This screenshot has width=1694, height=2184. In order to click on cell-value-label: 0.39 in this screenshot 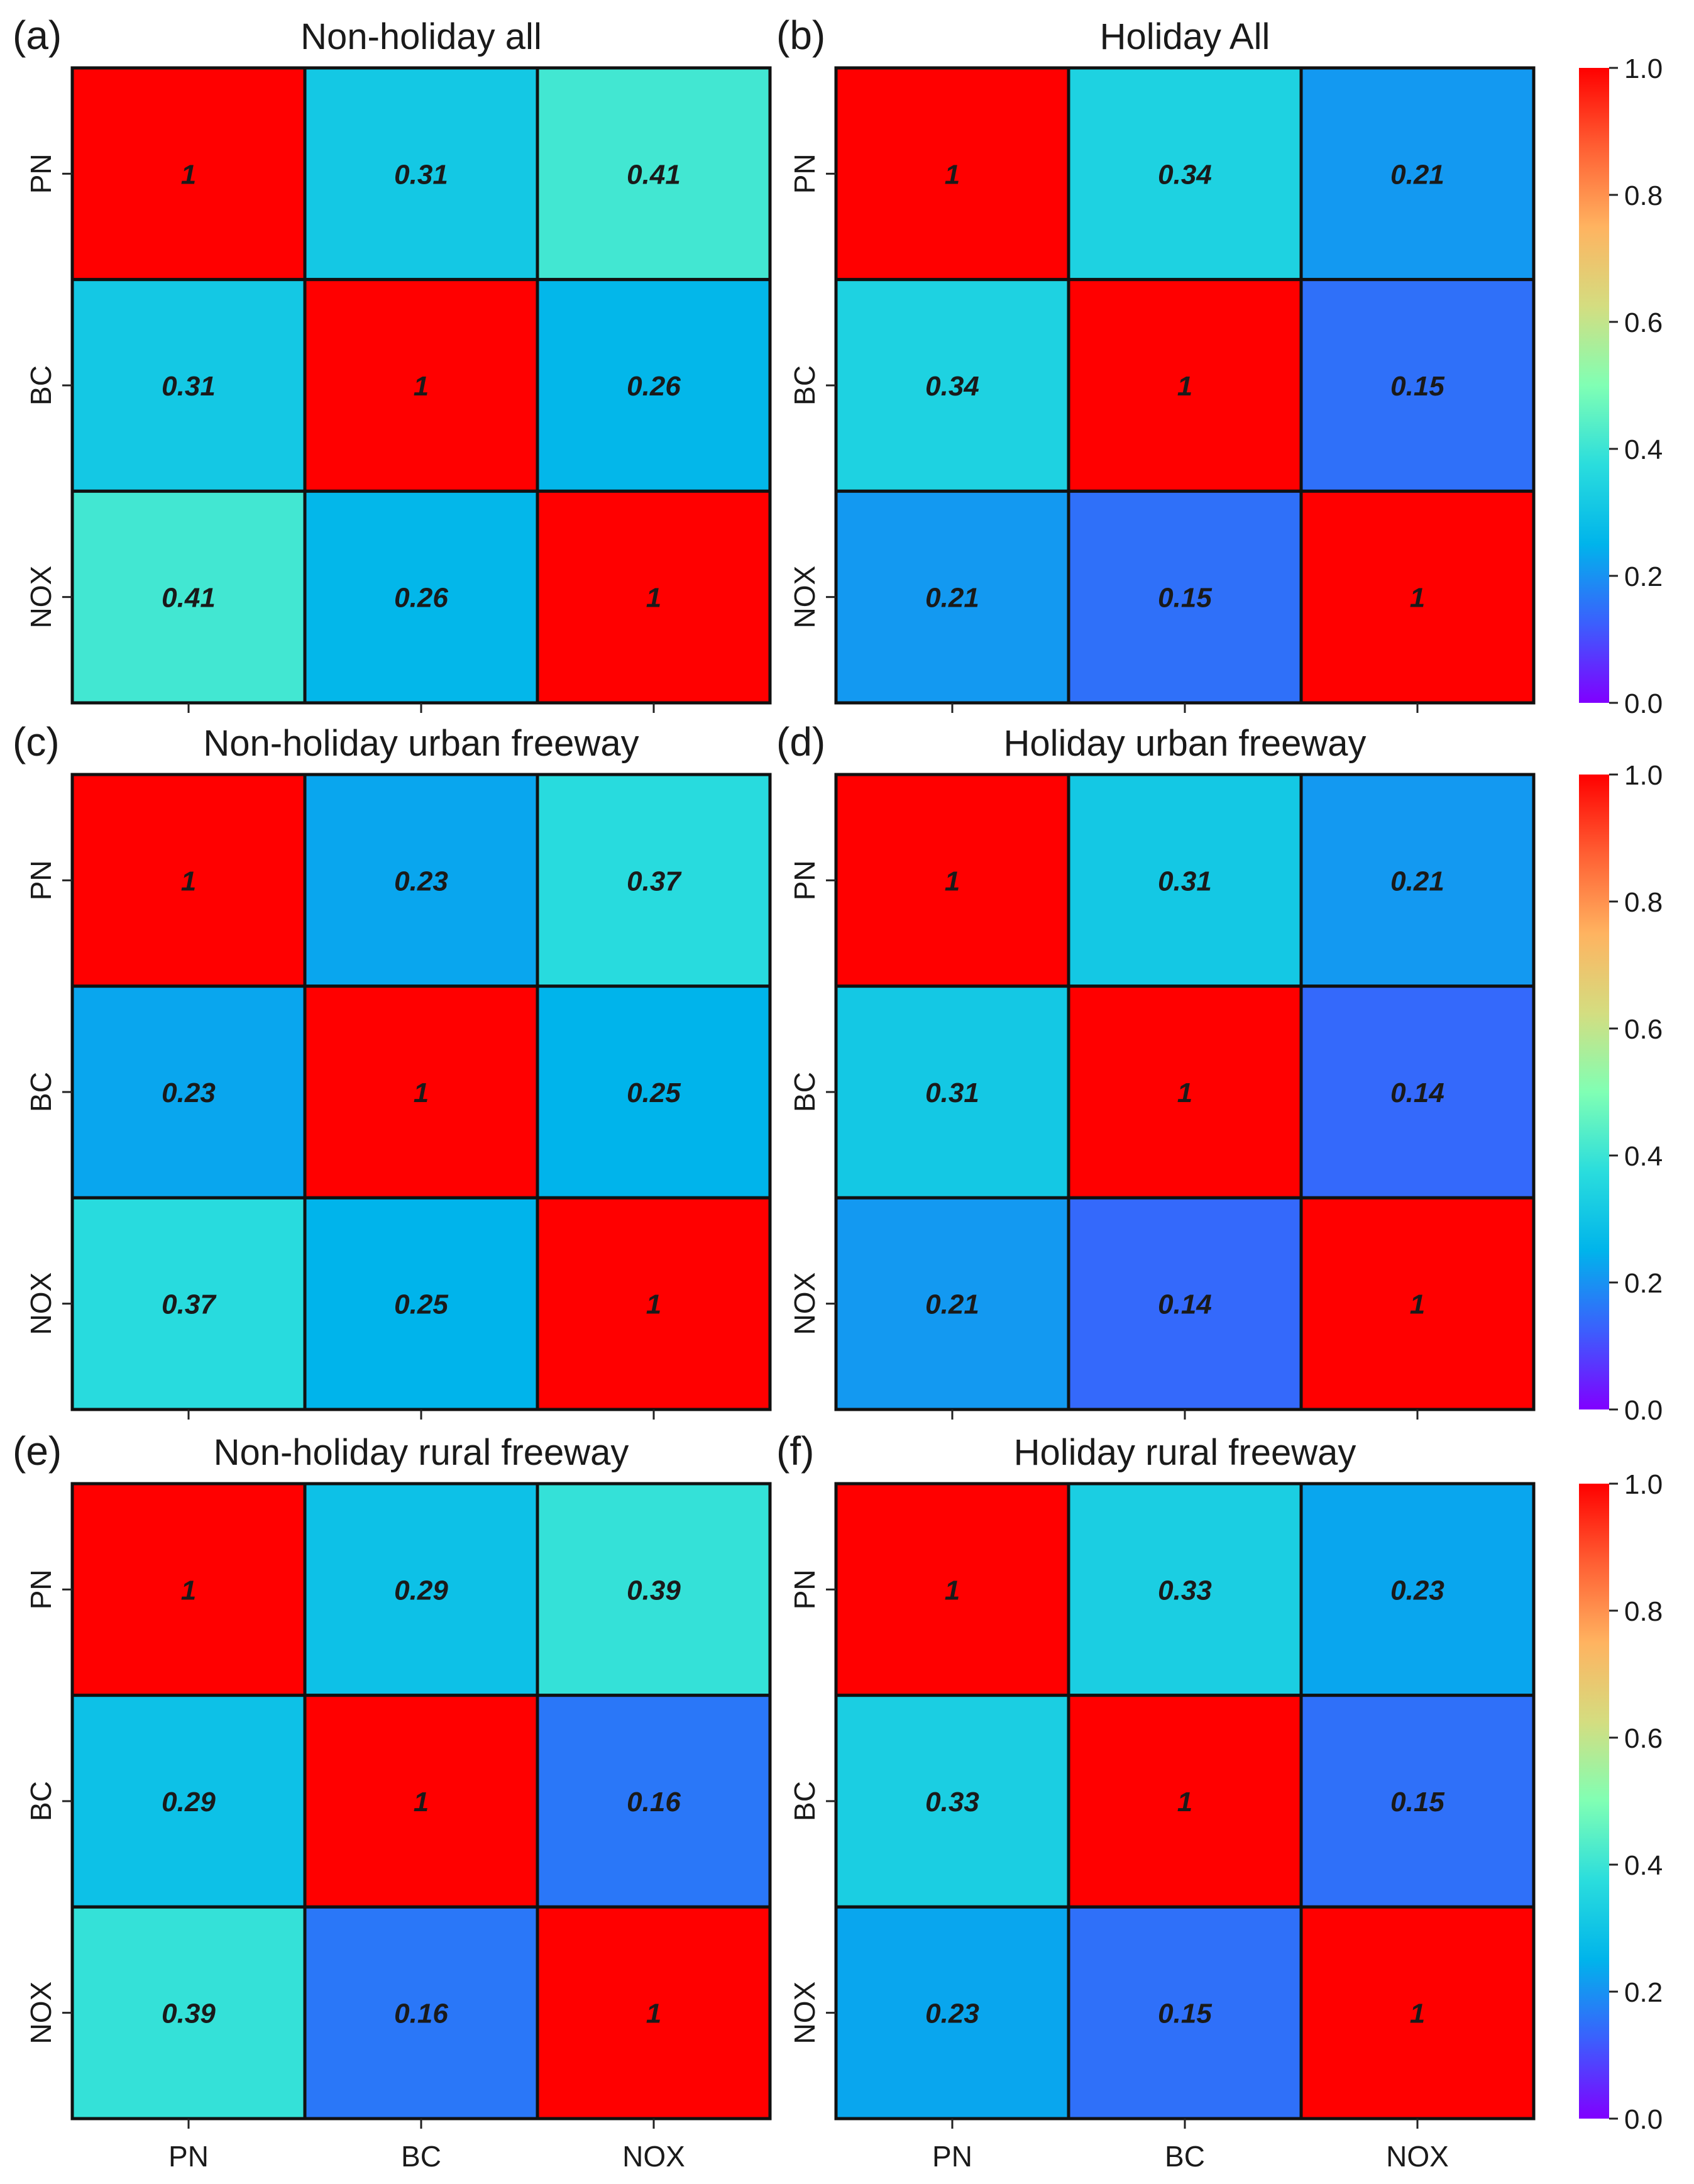, I will do `click(189, 2014)`.